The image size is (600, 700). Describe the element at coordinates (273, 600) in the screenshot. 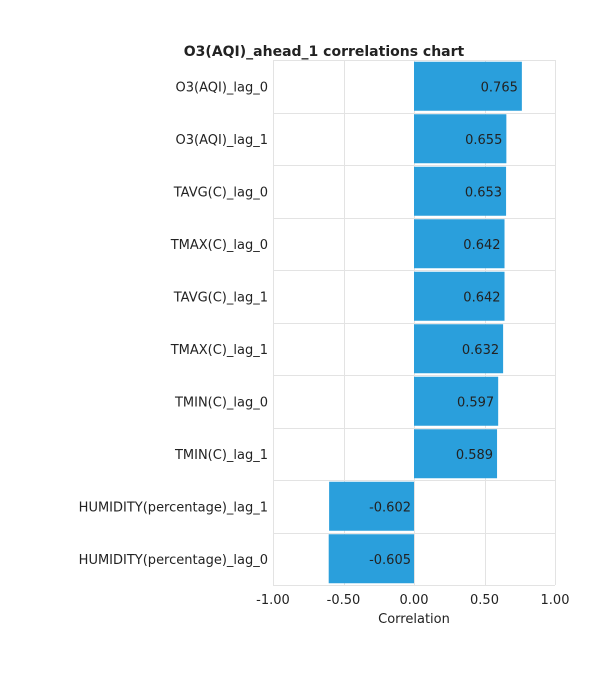

I see `x-tick-label-0: -1.00` at that location.